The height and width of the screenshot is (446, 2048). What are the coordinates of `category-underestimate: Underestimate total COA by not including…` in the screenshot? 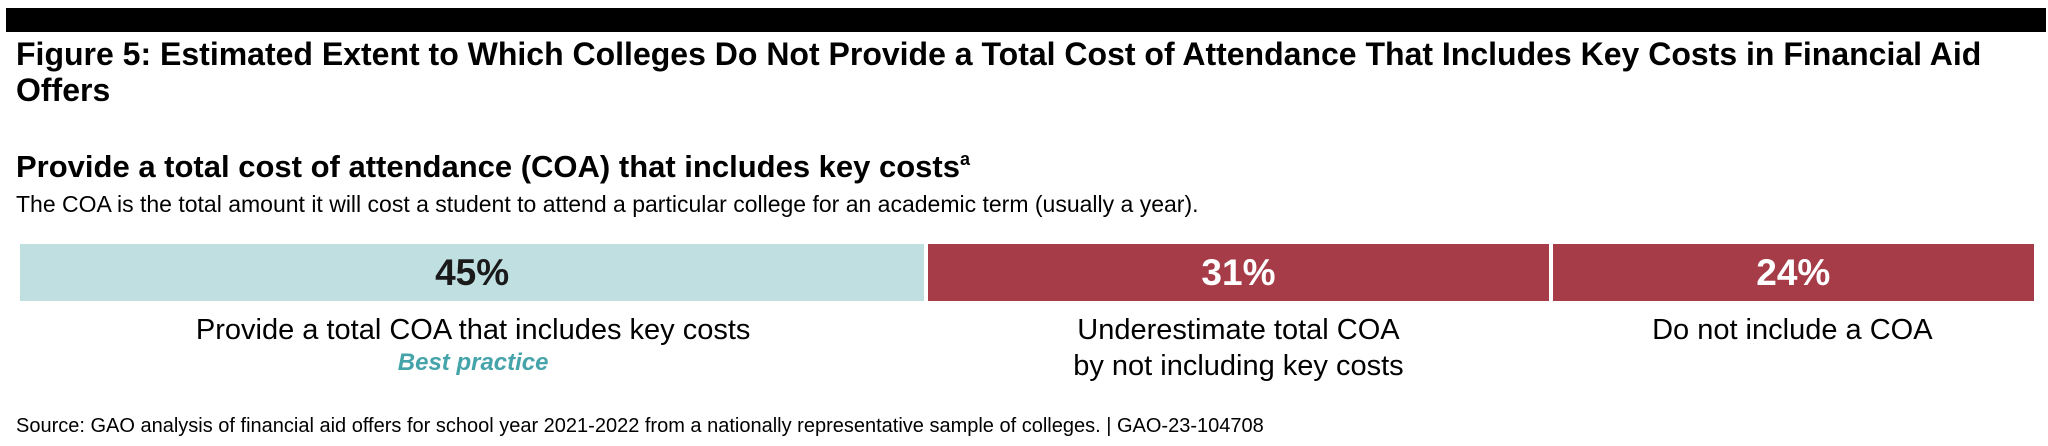 It's located at (1238, 348).